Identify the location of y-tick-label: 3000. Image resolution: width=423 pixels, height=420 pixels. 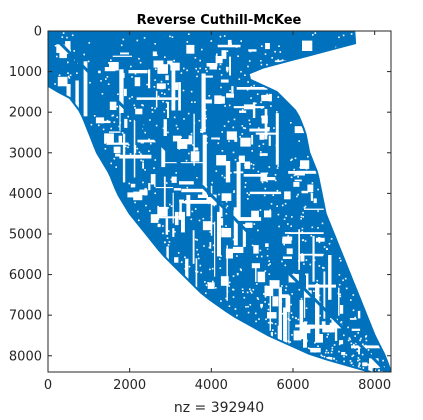
(25, 153).